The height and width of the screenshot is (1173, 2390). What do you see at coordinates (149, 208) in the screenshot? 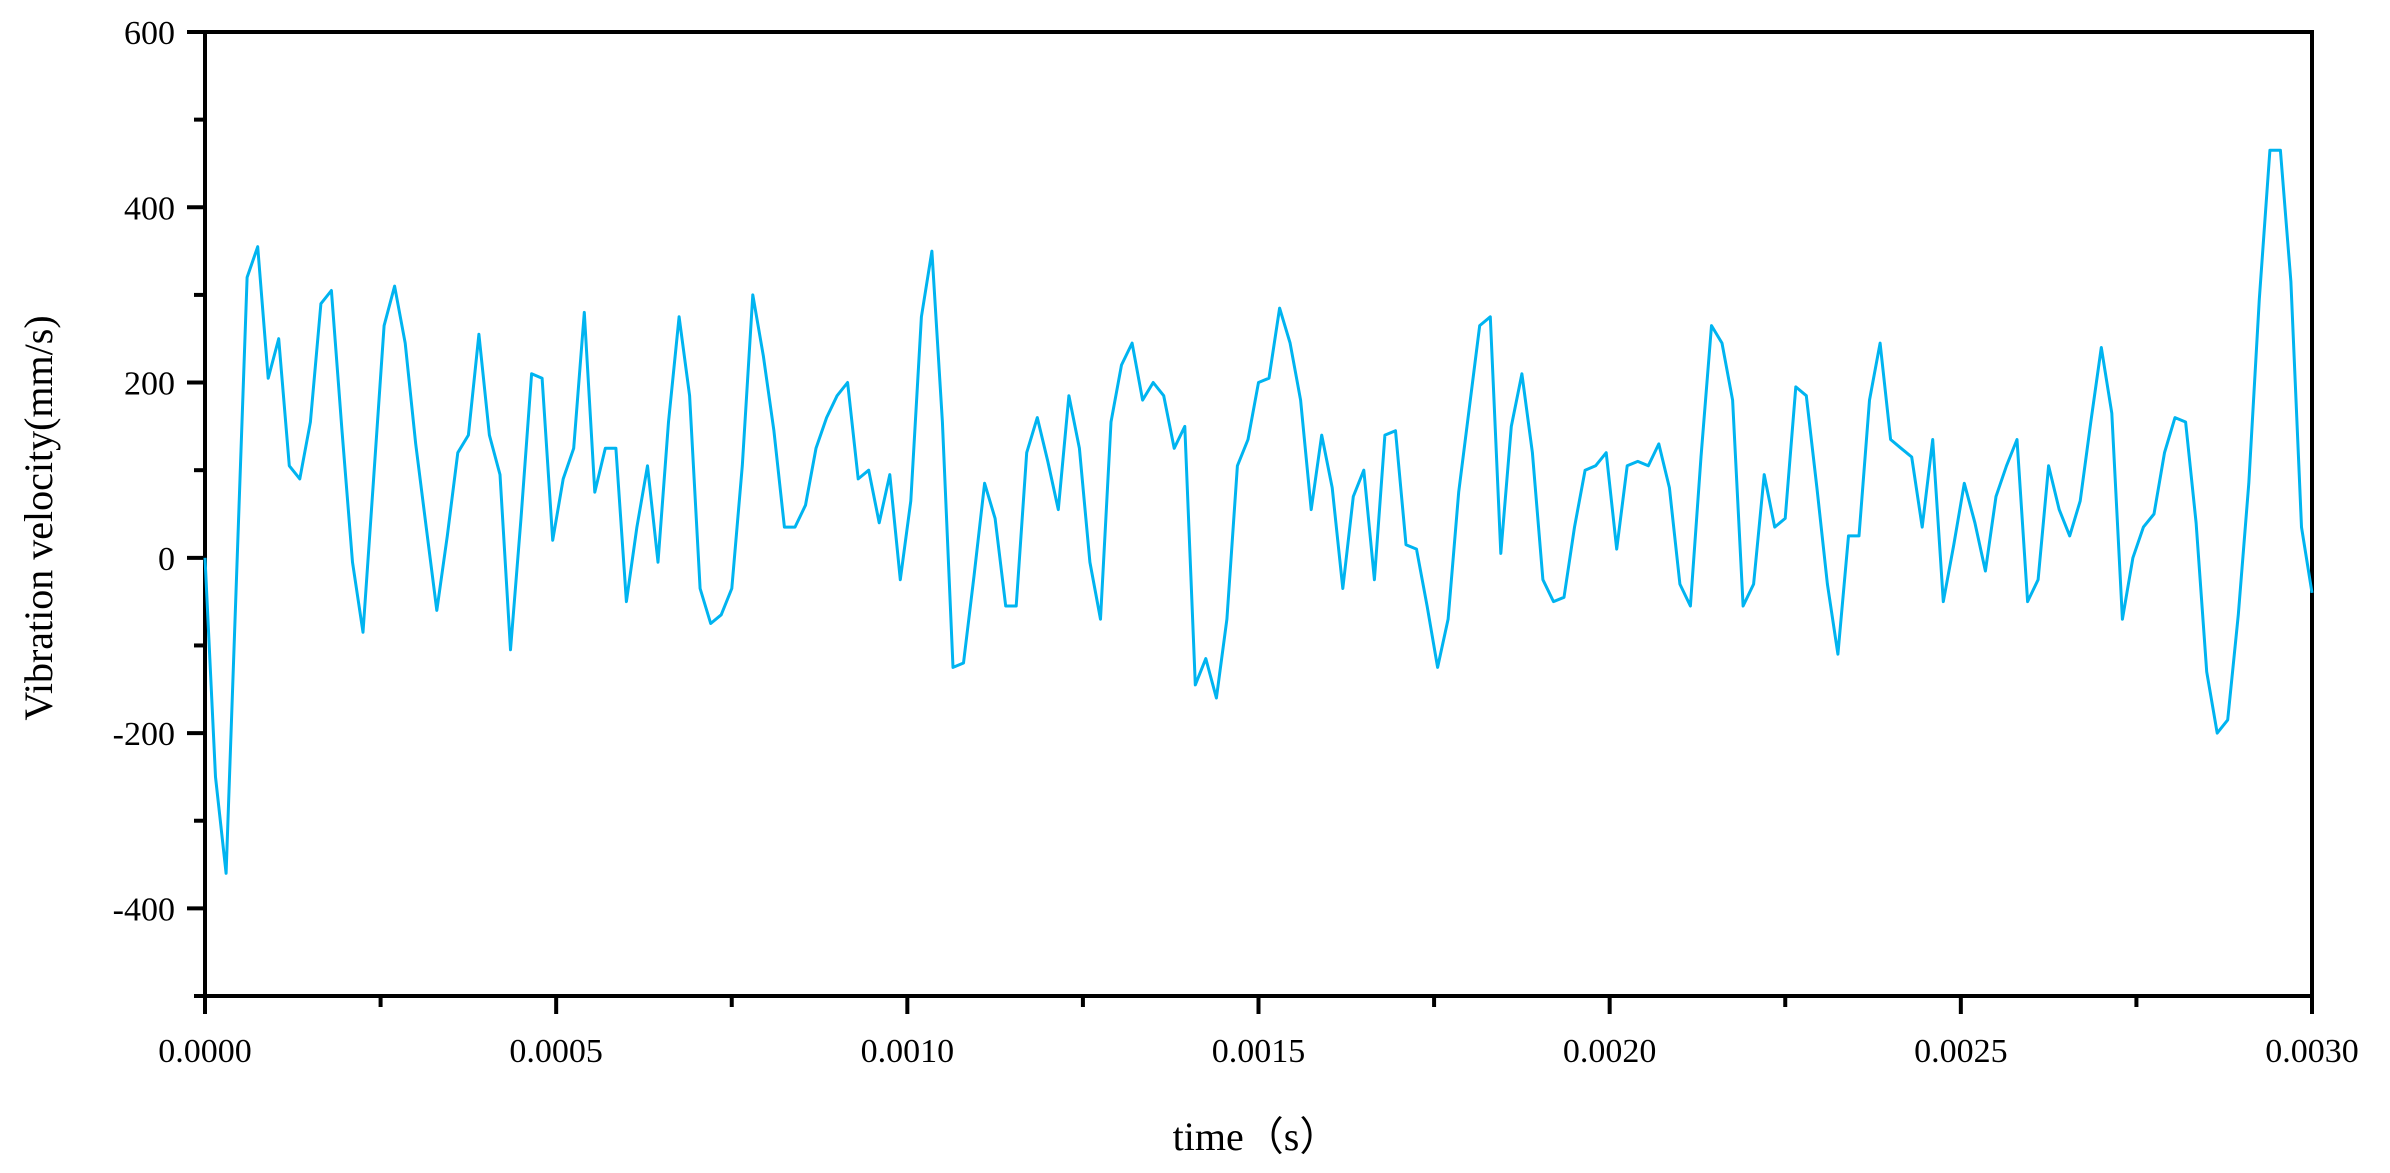
I see `y-tick-label: 400` at bounding box center [149, 208].